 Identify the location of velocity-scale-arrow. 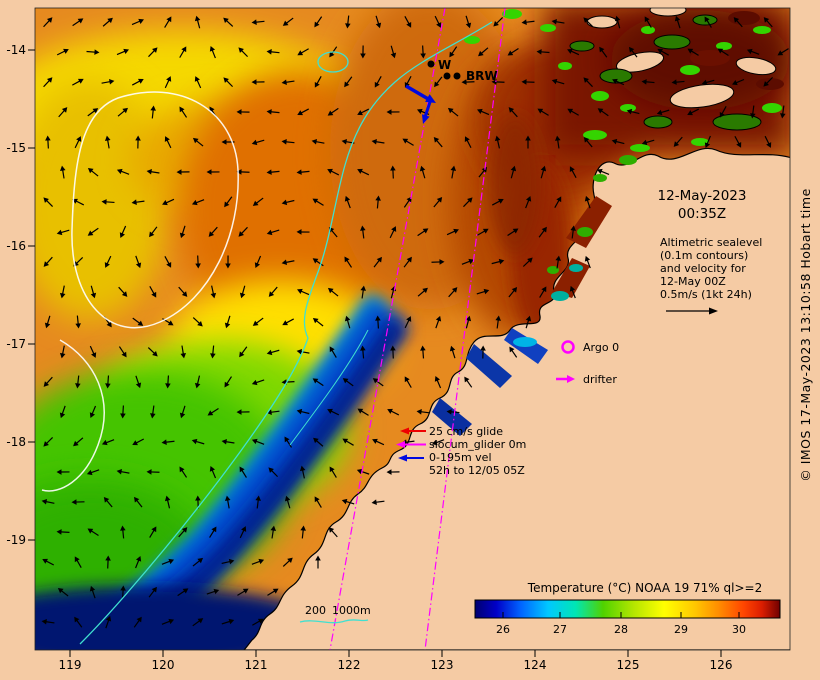
(713, 311).